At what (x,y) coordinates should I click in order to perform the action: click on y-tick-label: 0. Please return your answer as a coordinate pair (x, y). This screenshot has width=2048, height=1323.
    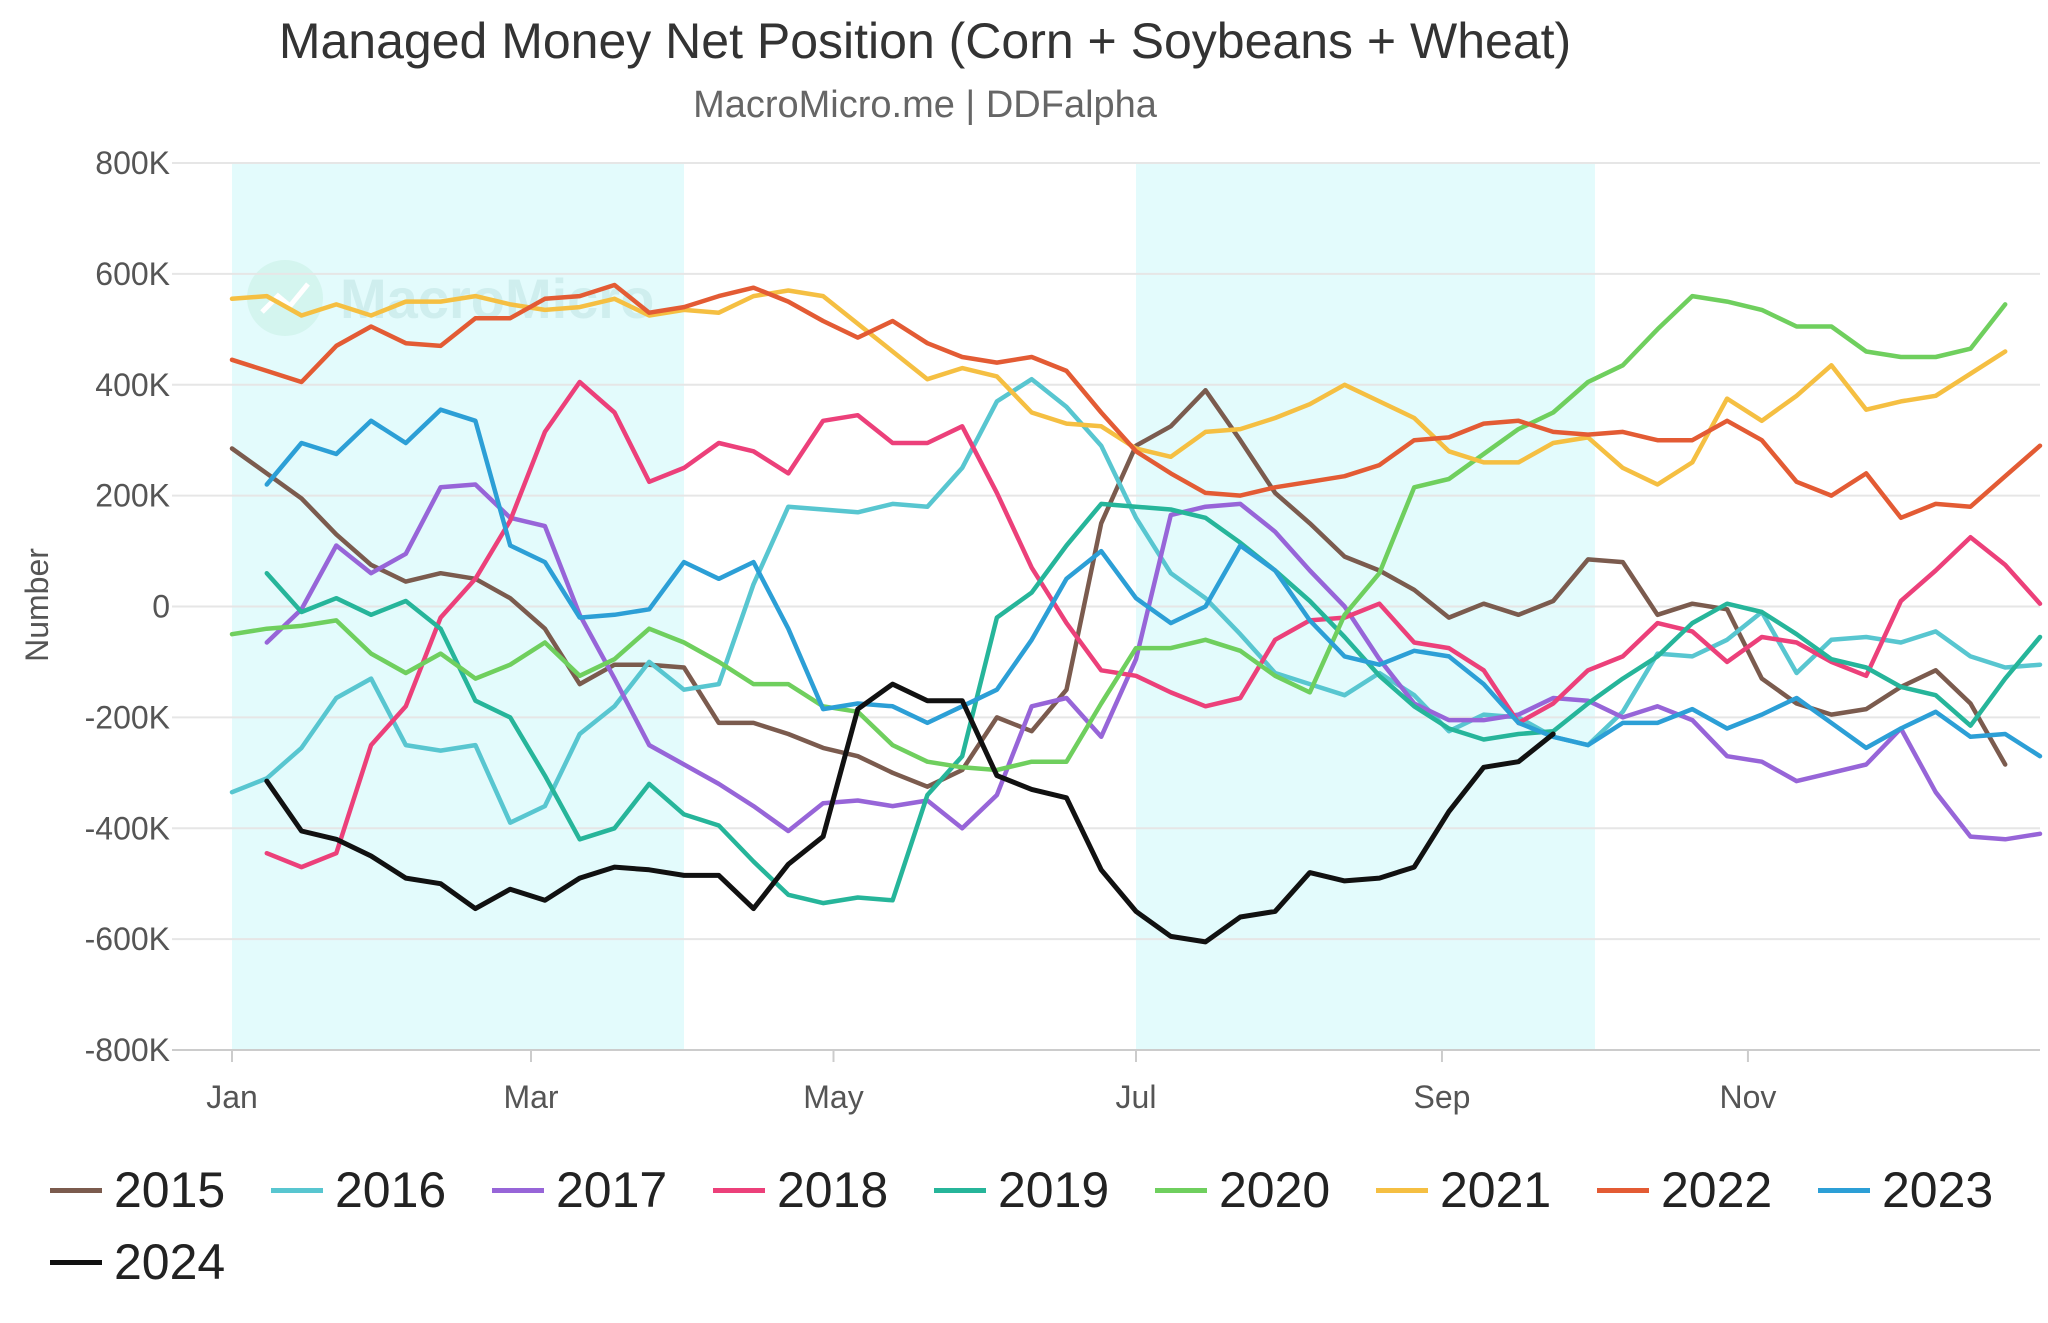
    Looking at the image, I should click on (161, 607).